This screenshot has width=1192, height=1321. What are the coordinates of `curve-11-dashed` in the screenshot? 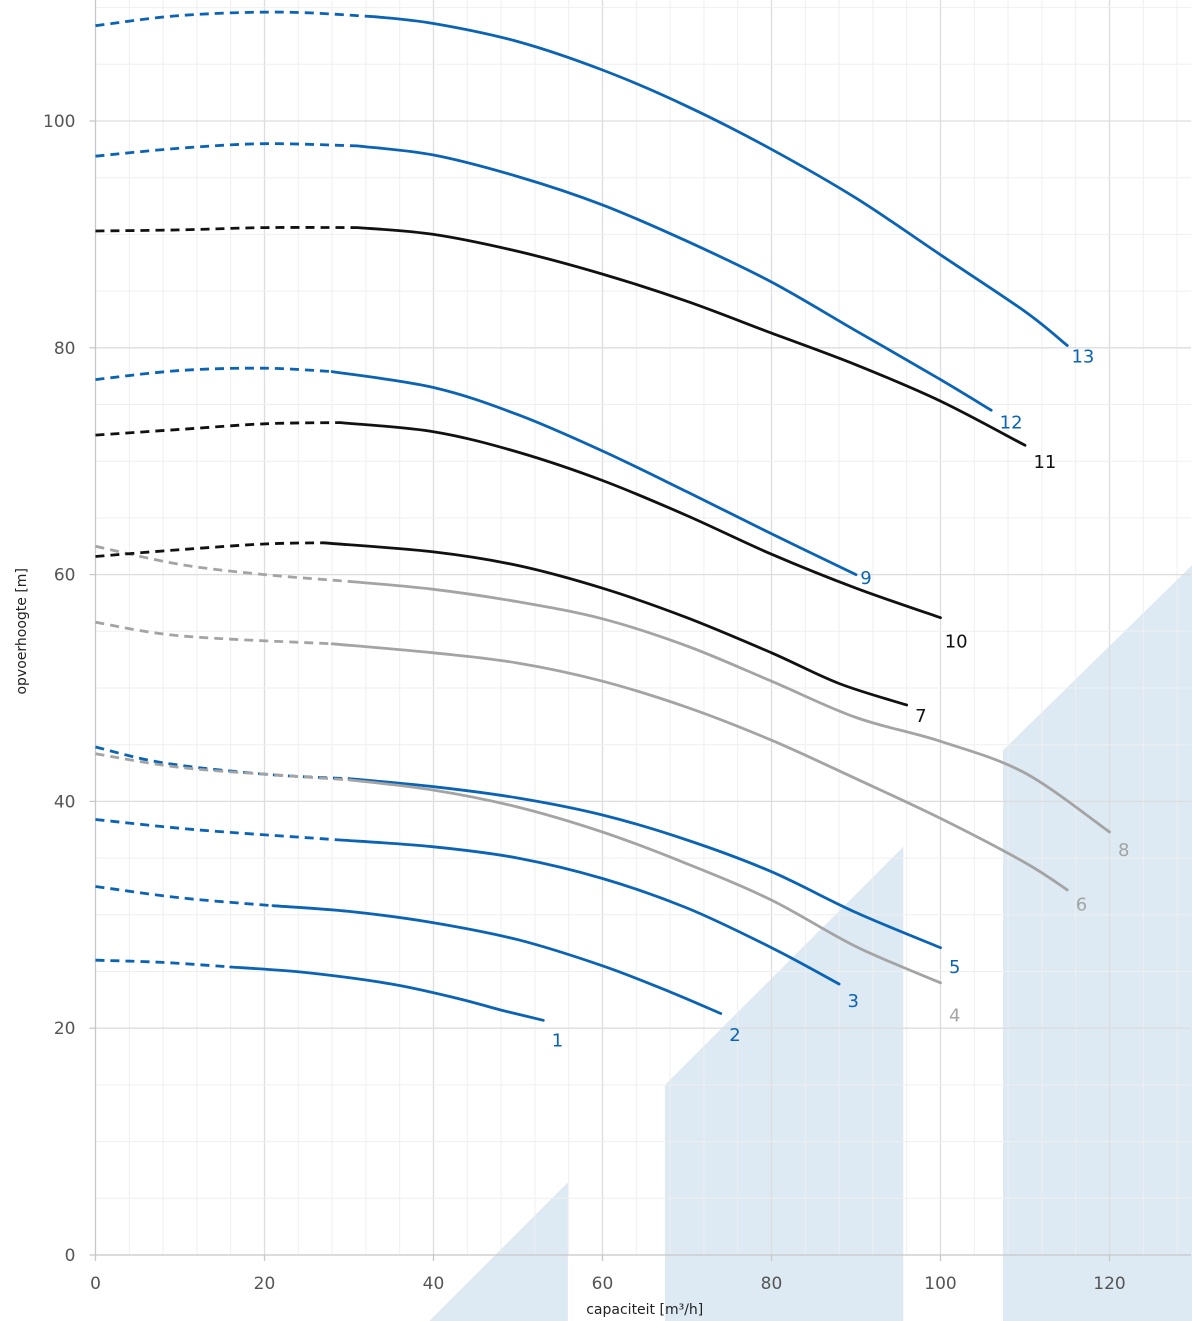 It's located at (226, 229).